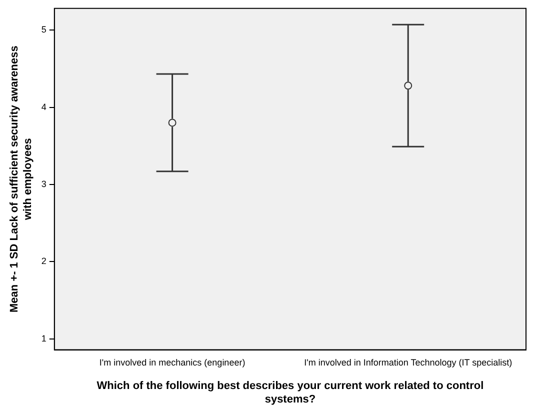 The image size is (538, 410). Describe the element at coordinates (43, 261) in the screenshot. I see `y-tick-label: 2` at that location.